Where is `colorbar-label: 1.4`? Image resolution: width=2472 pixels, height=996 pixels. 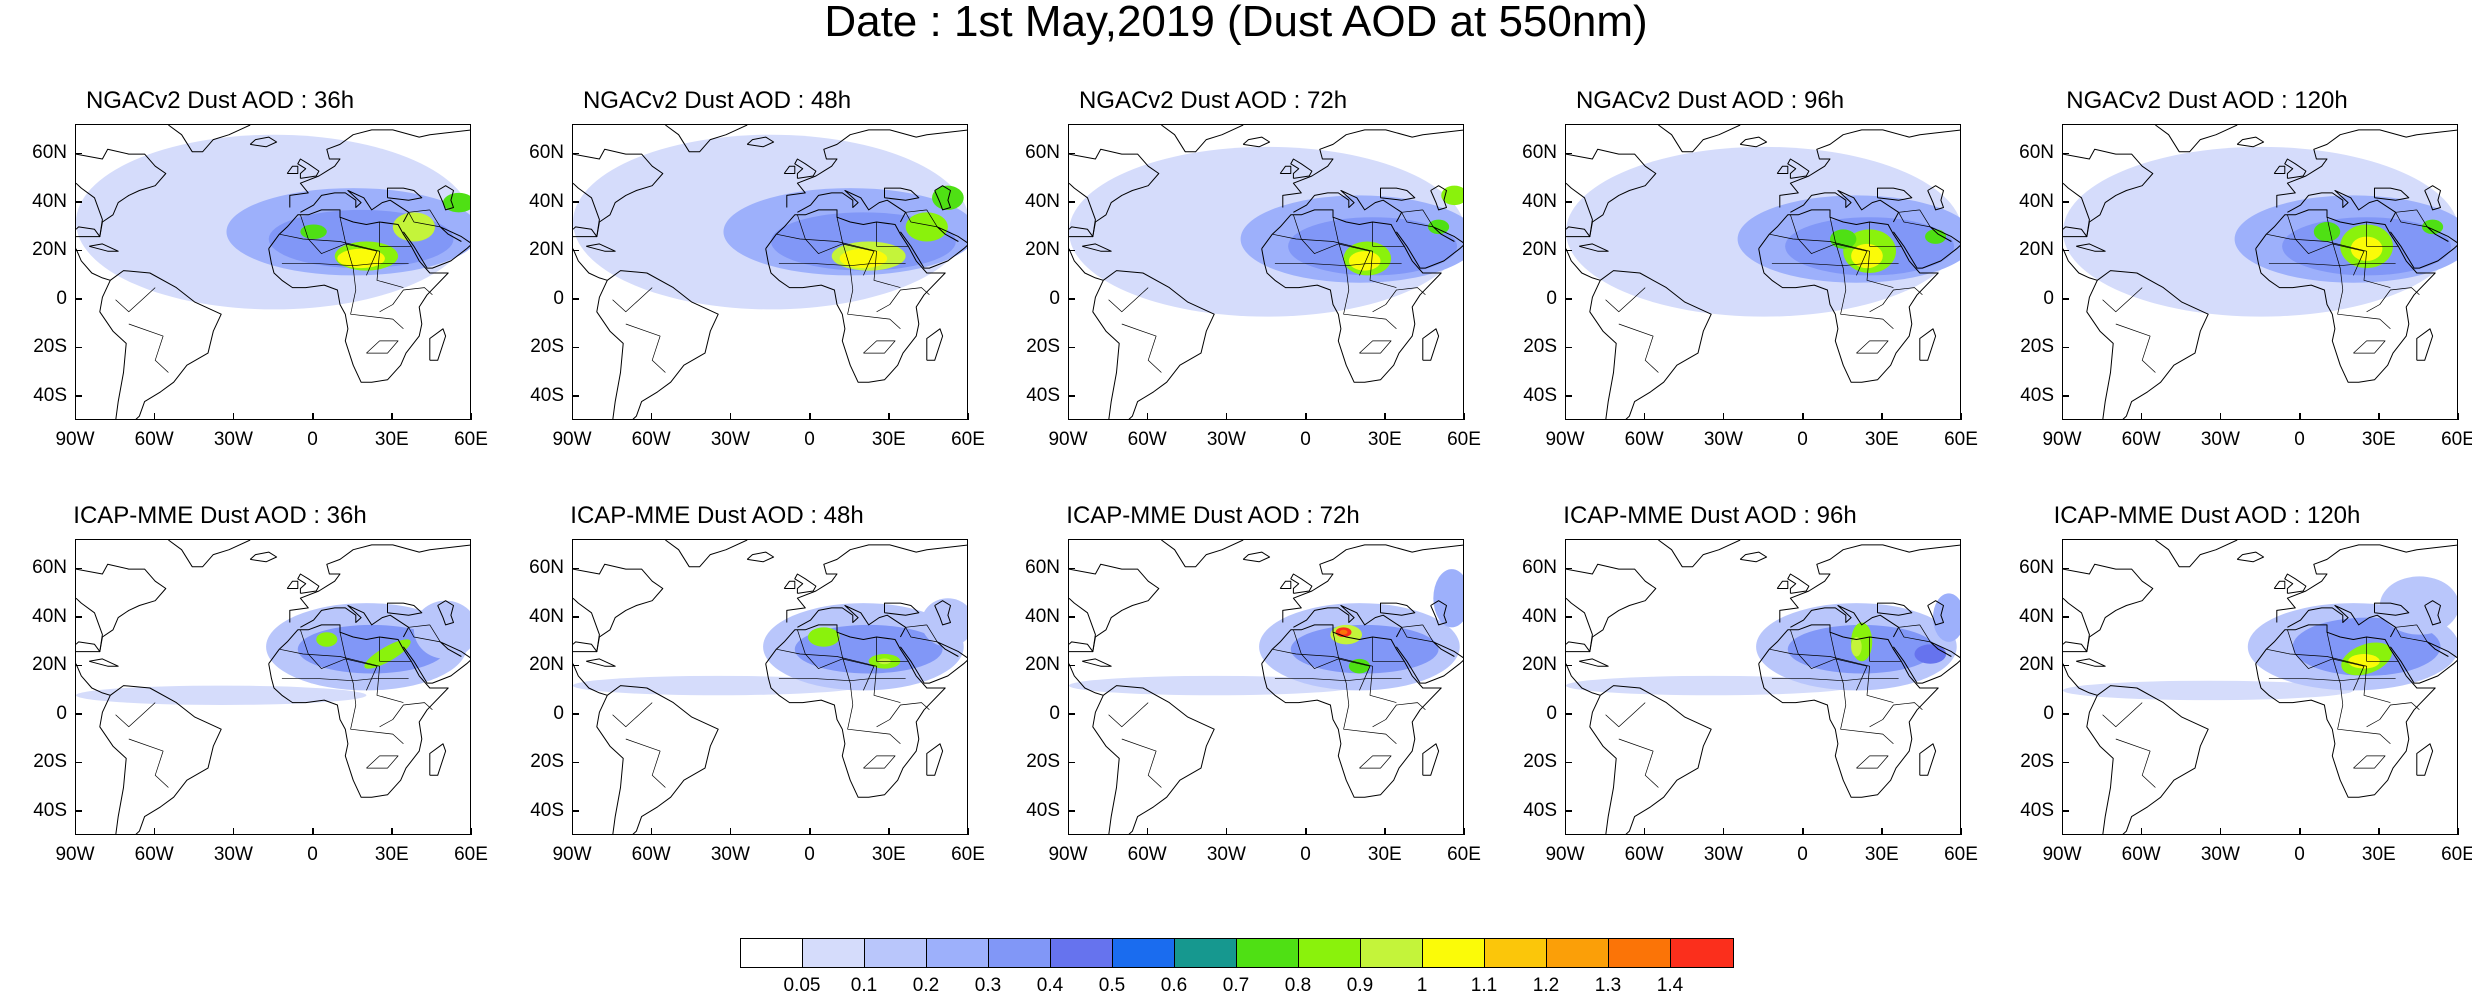
colorbar-label: 1.4 is located at coordinates (1670, 985).